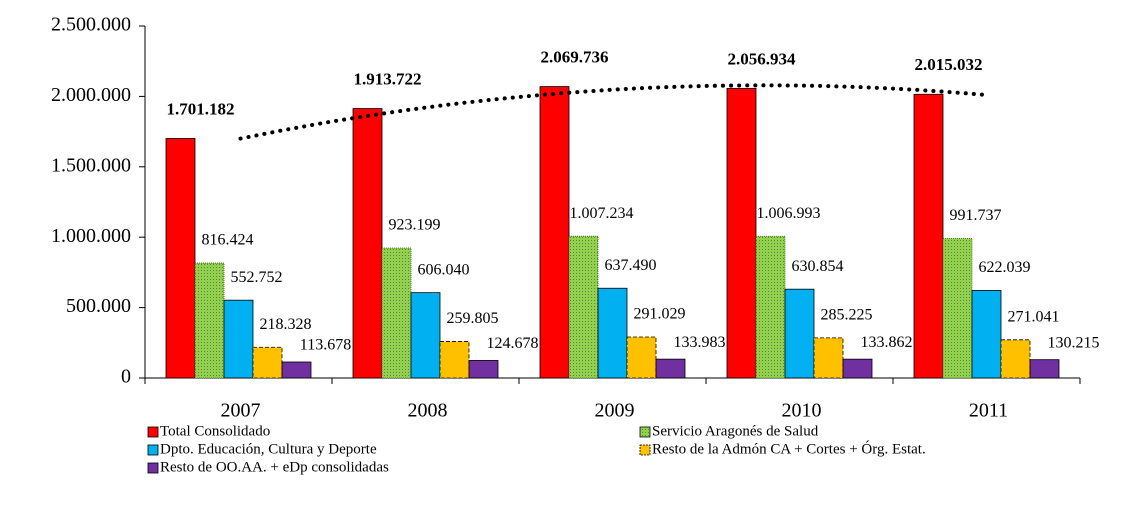 The image size is (1124, 511). I want to click on value-label: 1.007.234, so click(602, 213).